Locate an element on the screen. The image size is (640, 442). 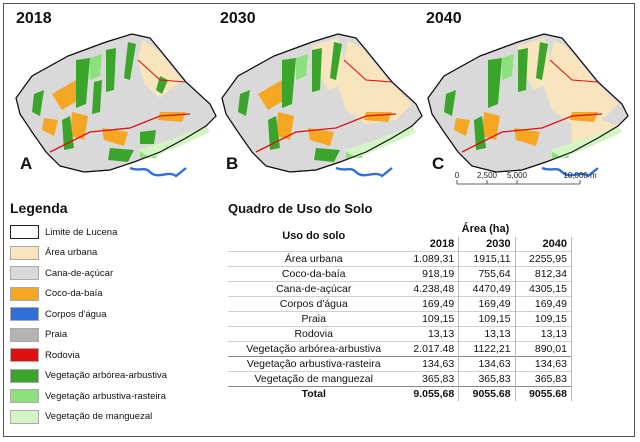
land-use-name: Área urbana is located at coordinates (313, 258).